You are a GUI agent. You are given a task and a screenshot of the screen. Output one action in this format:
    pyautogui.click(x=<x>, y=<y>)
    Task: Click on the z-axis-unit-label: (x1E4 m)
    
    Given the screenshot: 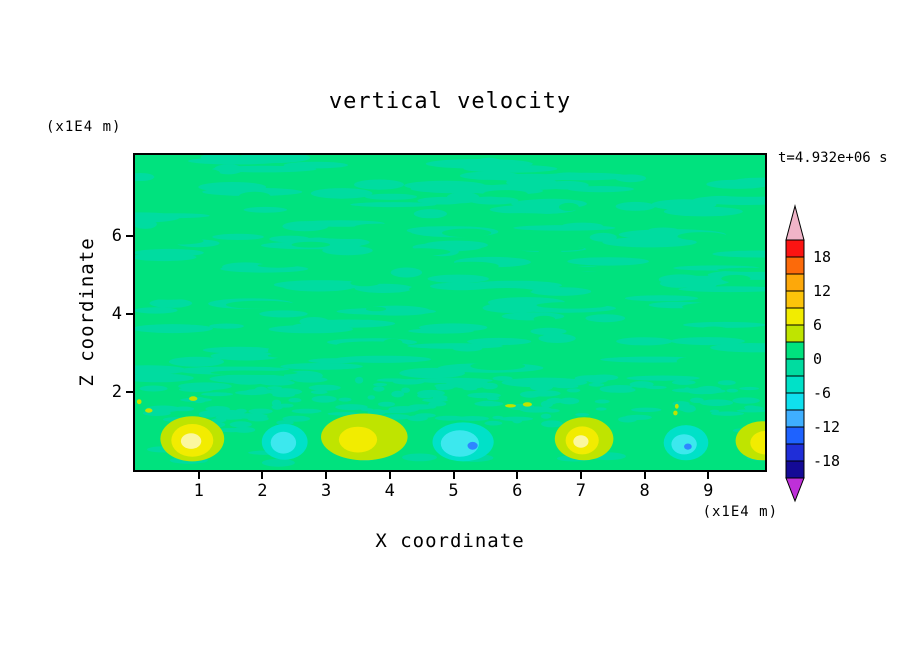 What is the action you would take?
    pyautogui.click(x=84, y=127)
    